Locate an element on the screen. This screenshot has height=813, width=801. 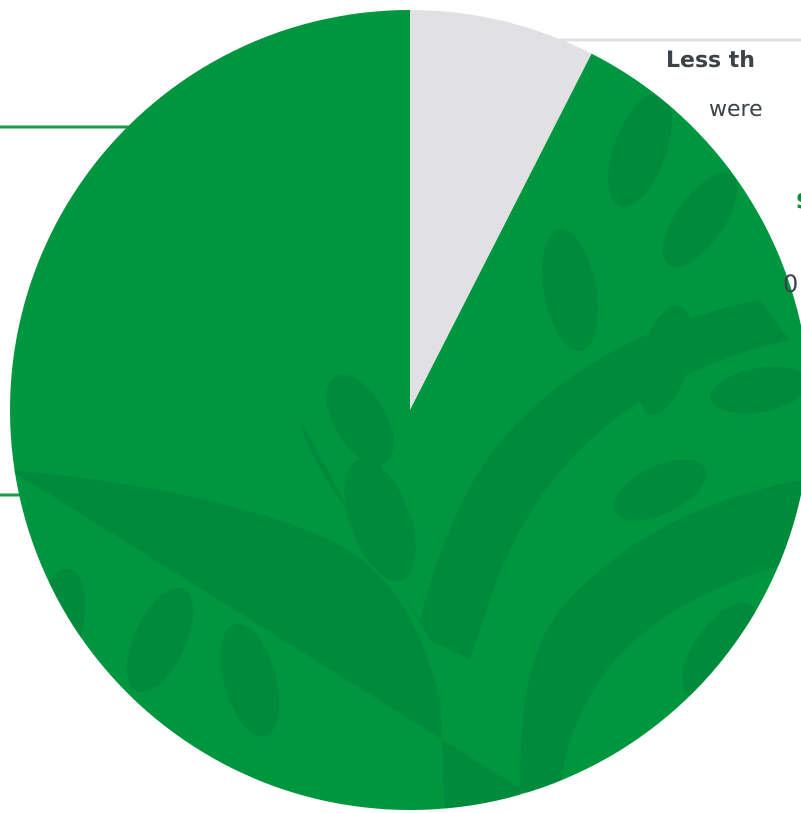
slice-subtitle: were is located at coordinates (736, 109).